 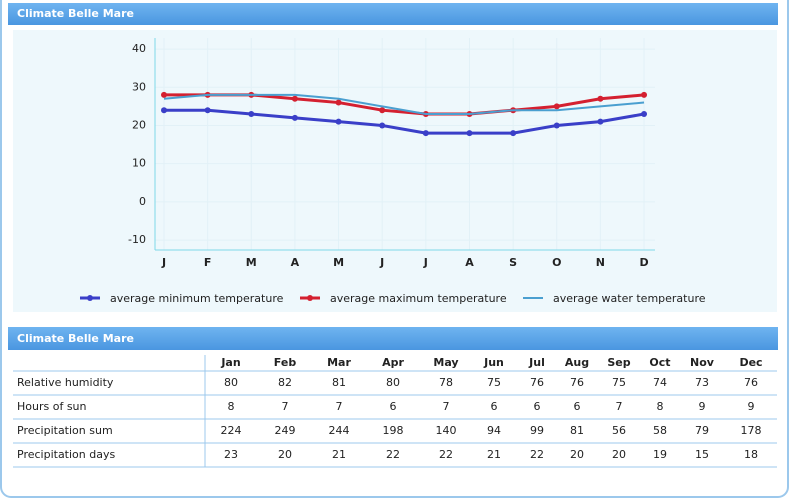 What do you see at coordinates (142, 201) in the screenshot?
I see `y-tick-label: 0` at bounding box center [142, 201].